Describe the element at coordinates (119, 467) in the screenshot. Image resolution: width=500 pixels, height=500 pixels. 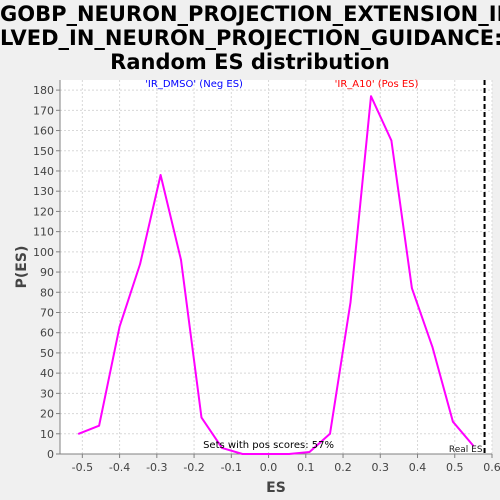
I see `x-tick-label: -0.4` at that location.